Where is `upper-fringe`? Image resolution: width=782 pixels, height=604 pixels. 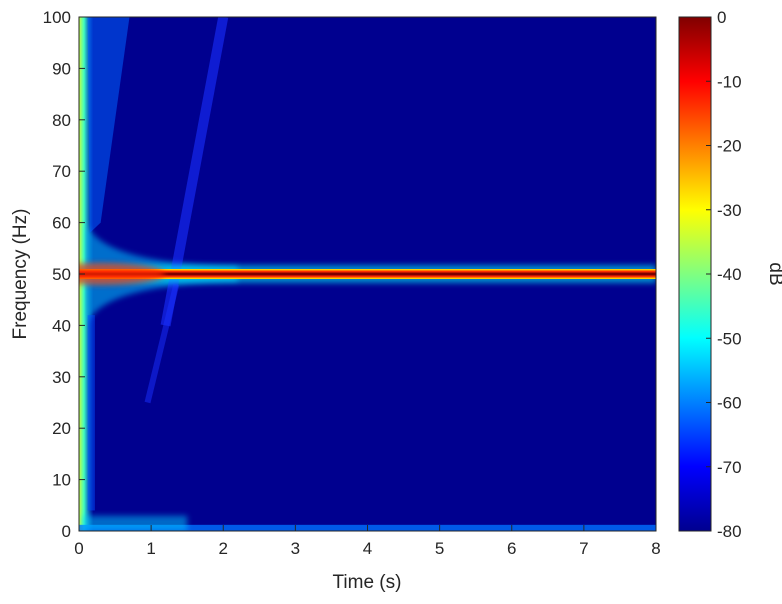
upper-fringe is located at coordinates (108, 125).